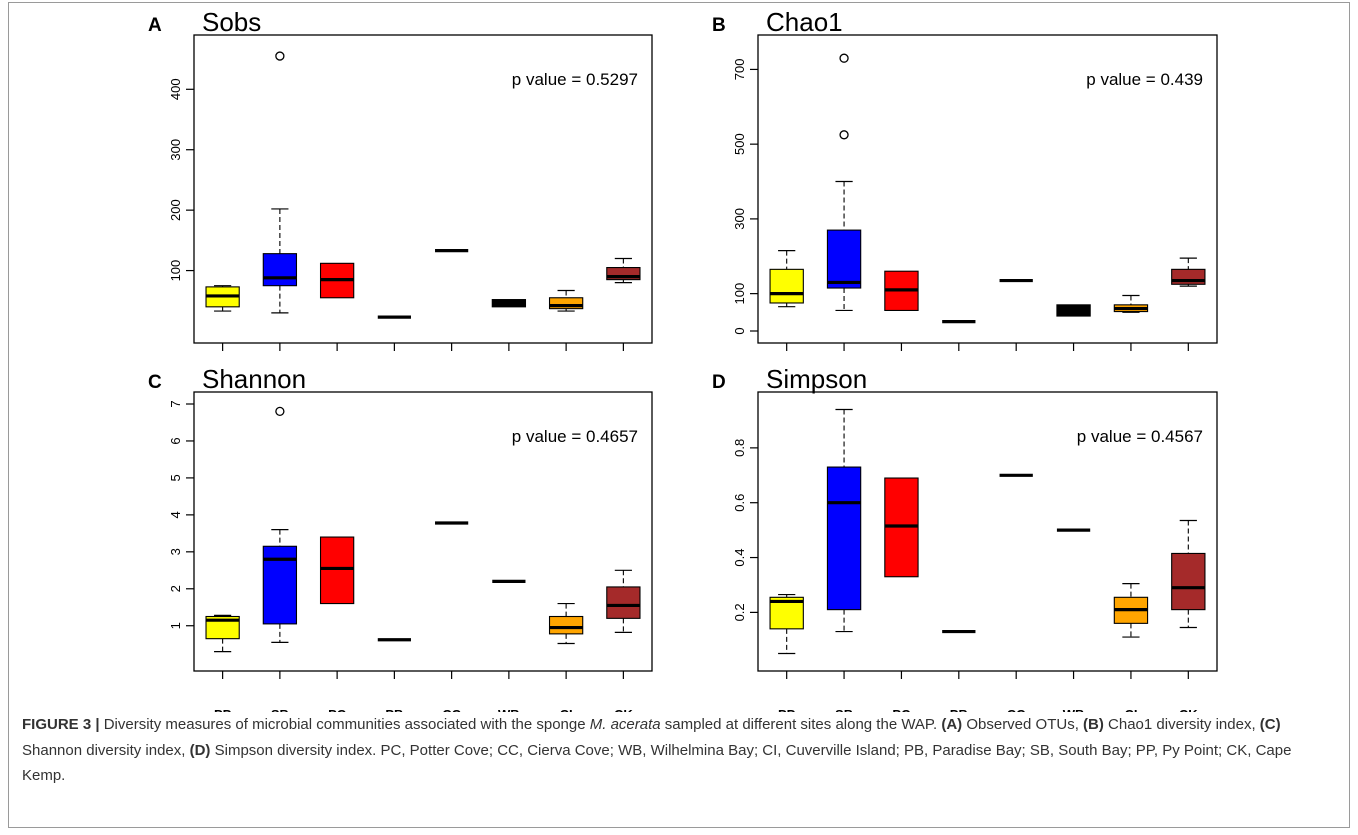 Image resolution: width=1358 pixels, height=835 pixels. Describe the element at coordinates (575, 79) in the screenshot. I see `p-value-annotation: p value = 0.5297` at that location.